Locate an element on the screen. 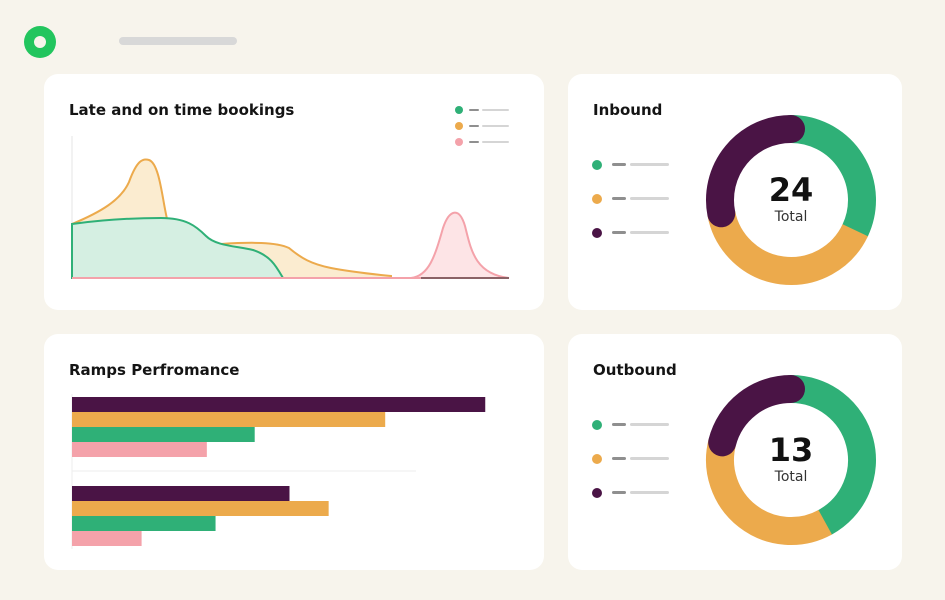 This screenshot has height=600, width=945. area-green is located at coordinates (178, 247).